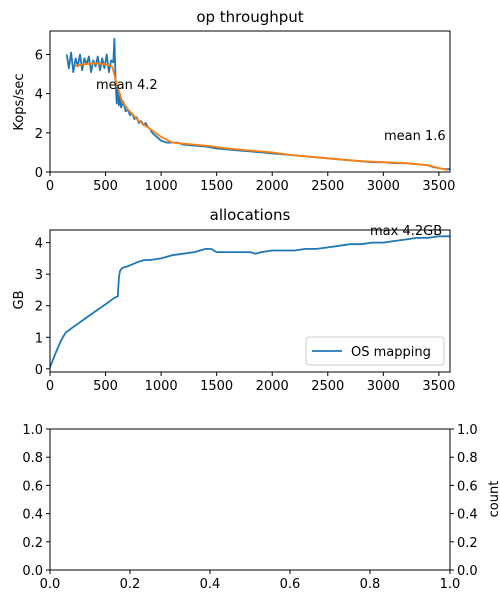 This screenshot has width=500, height=600. I want to click on y-tick-label: 1.0, so click(32, 430).